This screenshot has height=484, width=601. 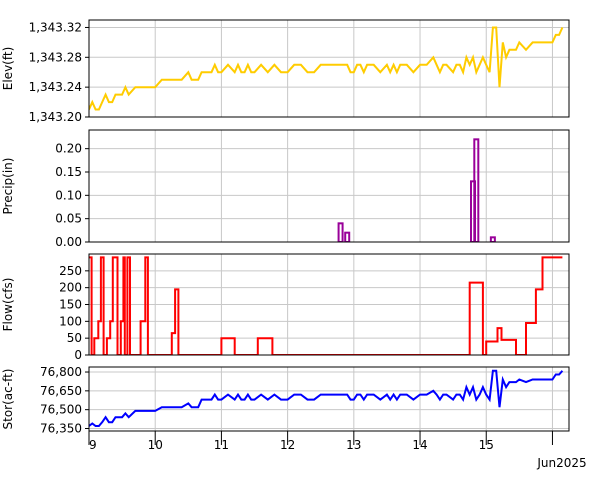 What do you see at coordinates (61, 372) in the screenshot?
I see `y-tick-label: 76,800` at bounding box center [61, 372].